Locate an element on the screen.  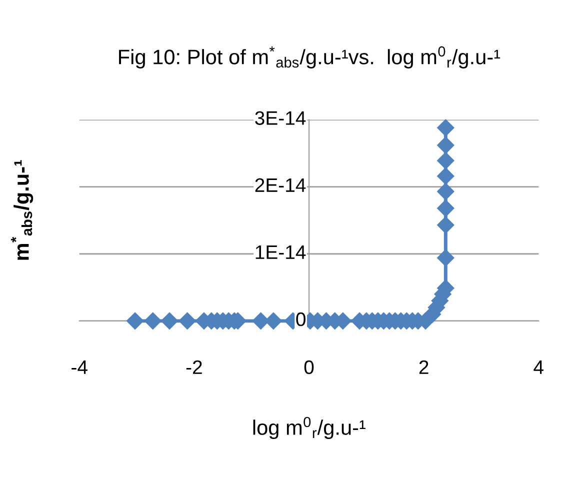
chart-title: Fig 10: Plot of m$^{*}$$_{abs}$/g.u-¹vs. log m$^{0}$$_{r}$/g.u-¹ is located at coordinates (309, 57).